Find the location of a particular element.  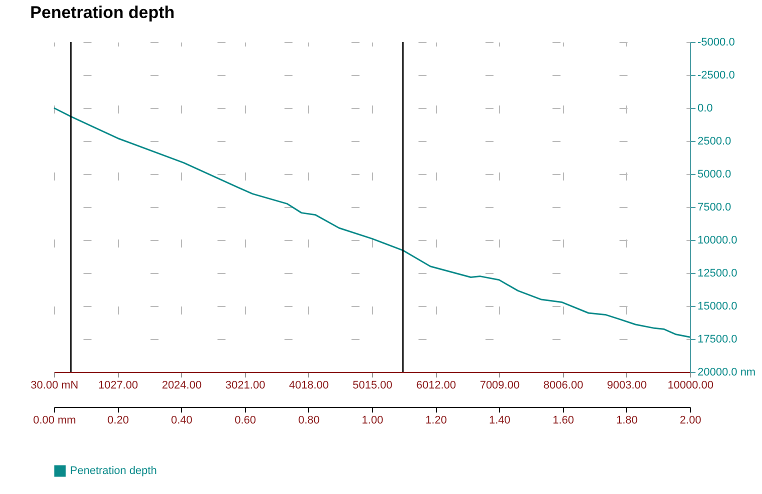

y-tick-label: 15000.0 is located at coordinates (718, 306).